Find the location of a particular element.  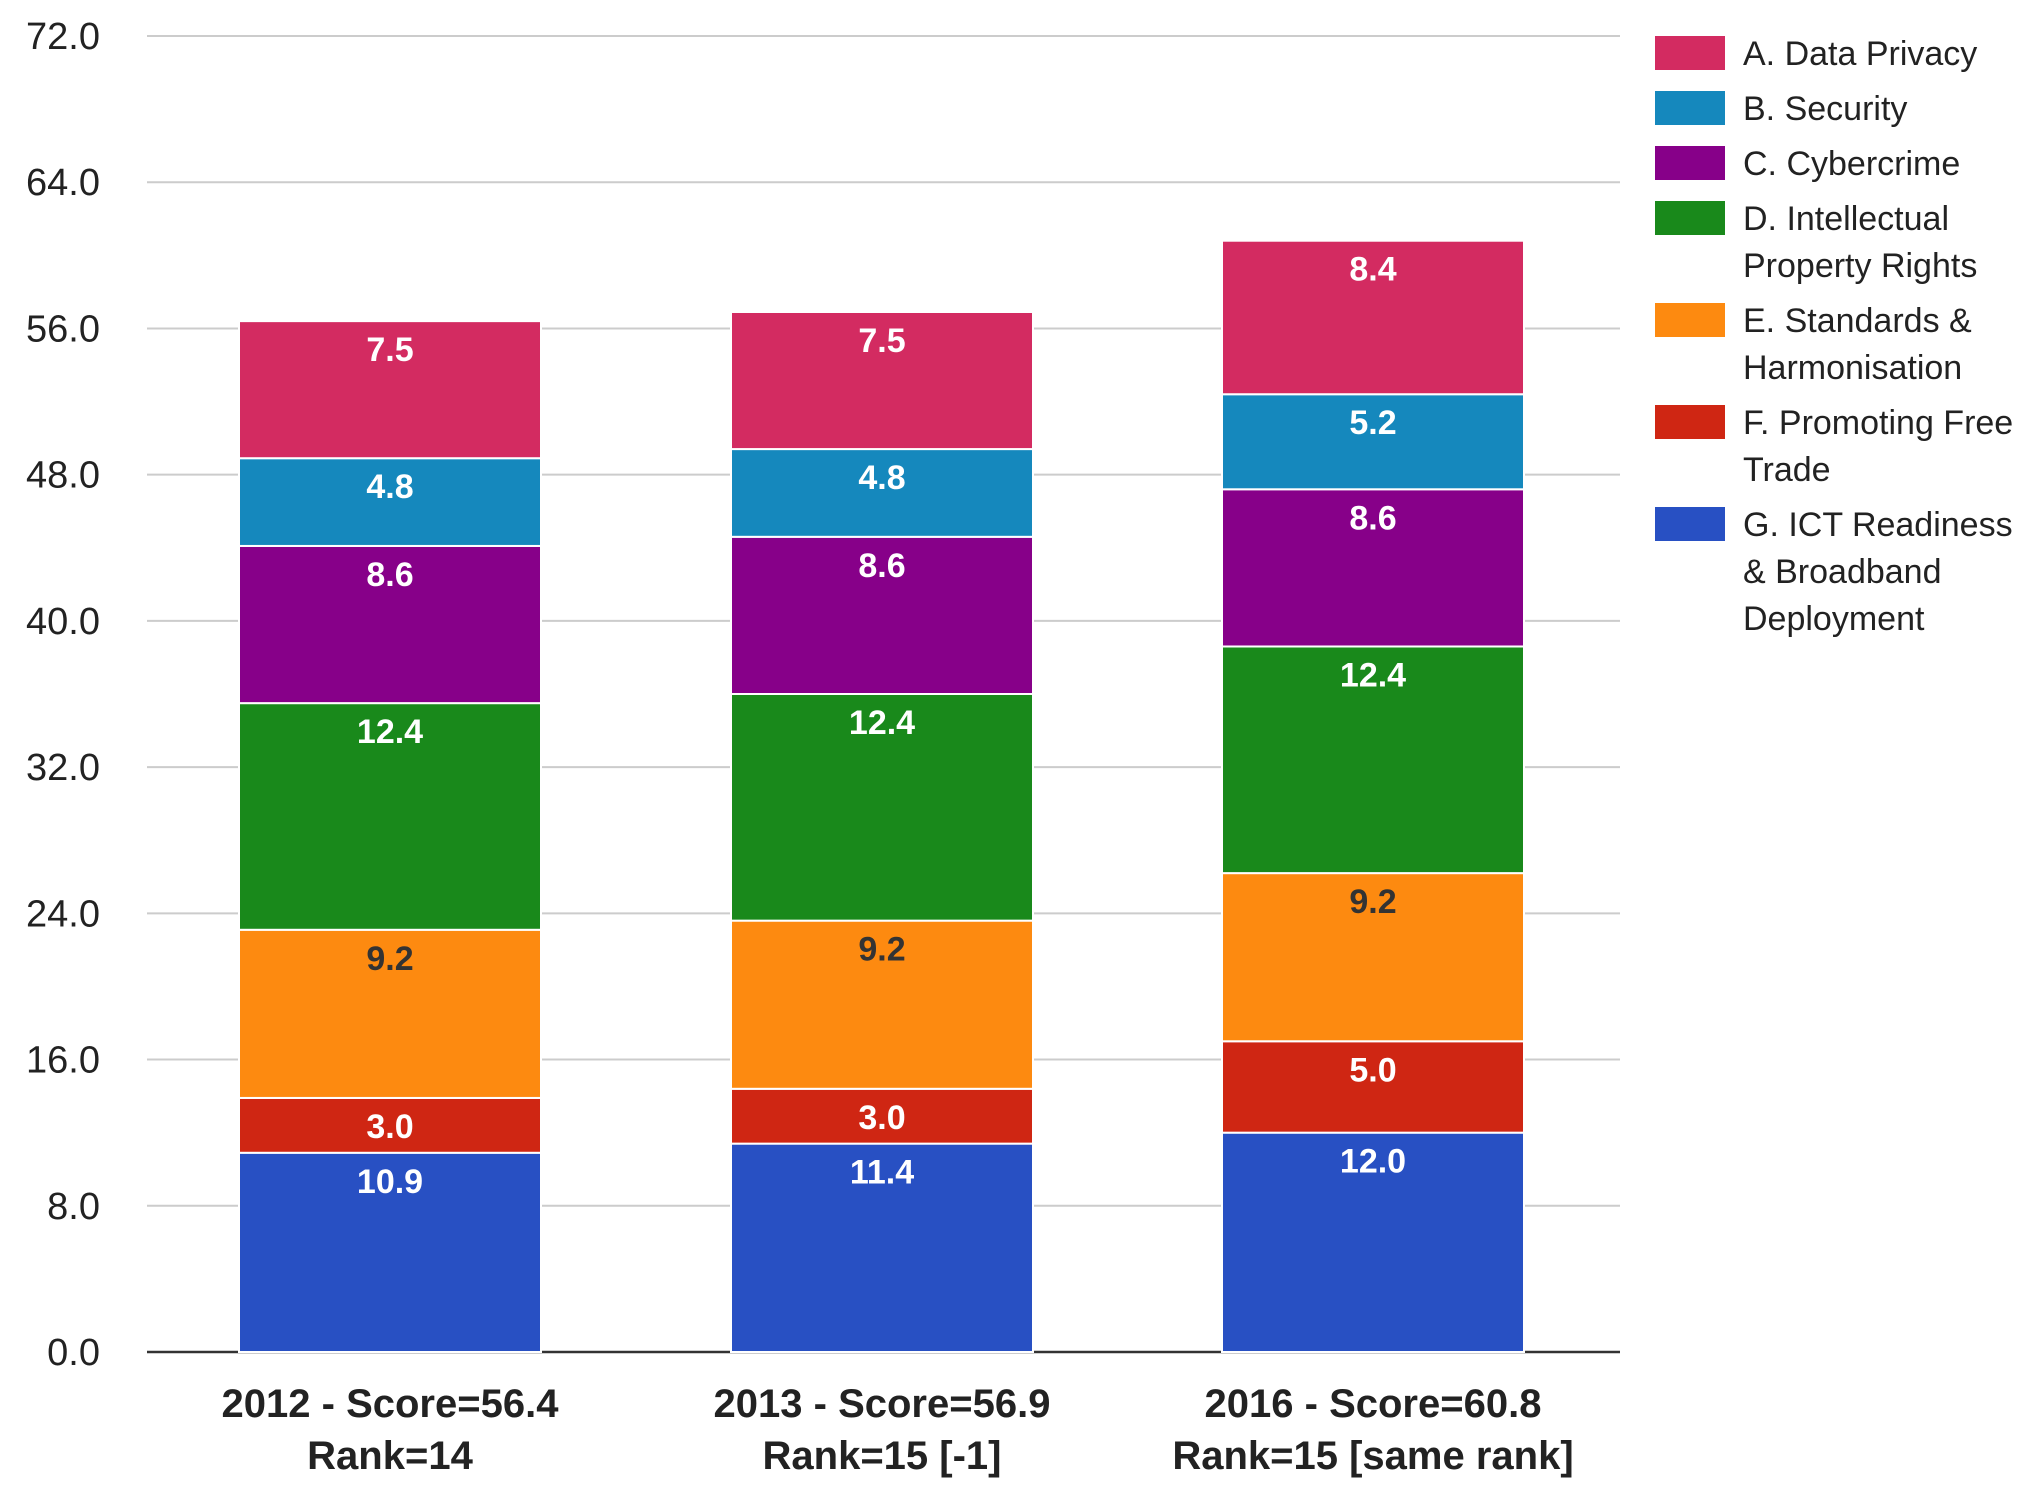

y-tick-label: 72.0 is located at coordinates (63, 37).